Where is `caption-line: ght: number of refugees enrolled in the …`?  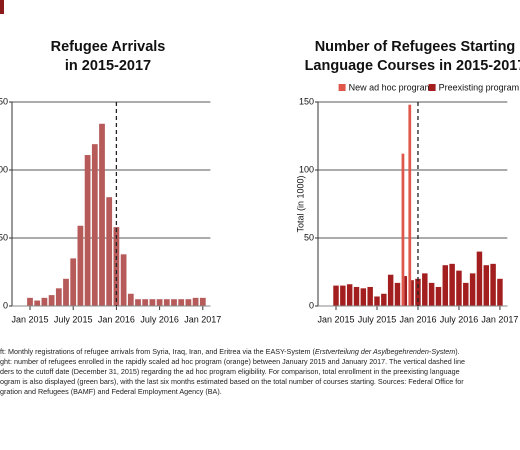
caption-line: ght: number of refugees enrolled in the … is located at coordinates (232, 361).